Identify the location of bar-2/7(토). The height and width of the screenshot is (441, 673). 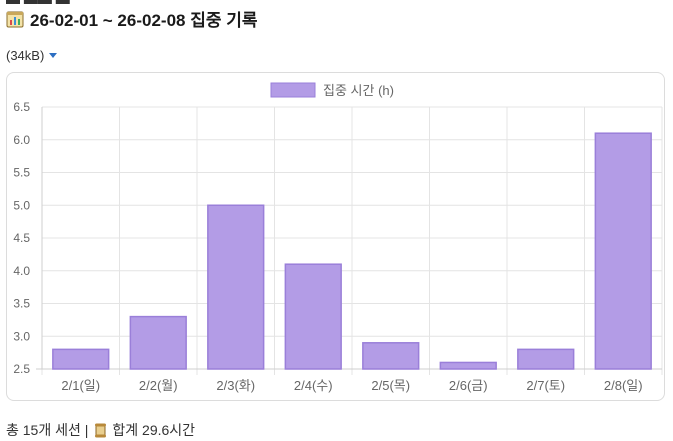
(546, 359).